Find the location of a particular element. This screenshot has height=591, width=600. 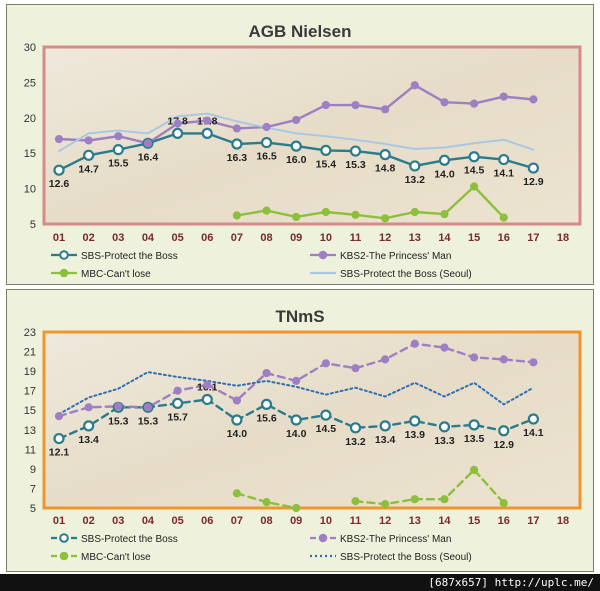

data-label: 13.3 is located at coordinates (444, 441).